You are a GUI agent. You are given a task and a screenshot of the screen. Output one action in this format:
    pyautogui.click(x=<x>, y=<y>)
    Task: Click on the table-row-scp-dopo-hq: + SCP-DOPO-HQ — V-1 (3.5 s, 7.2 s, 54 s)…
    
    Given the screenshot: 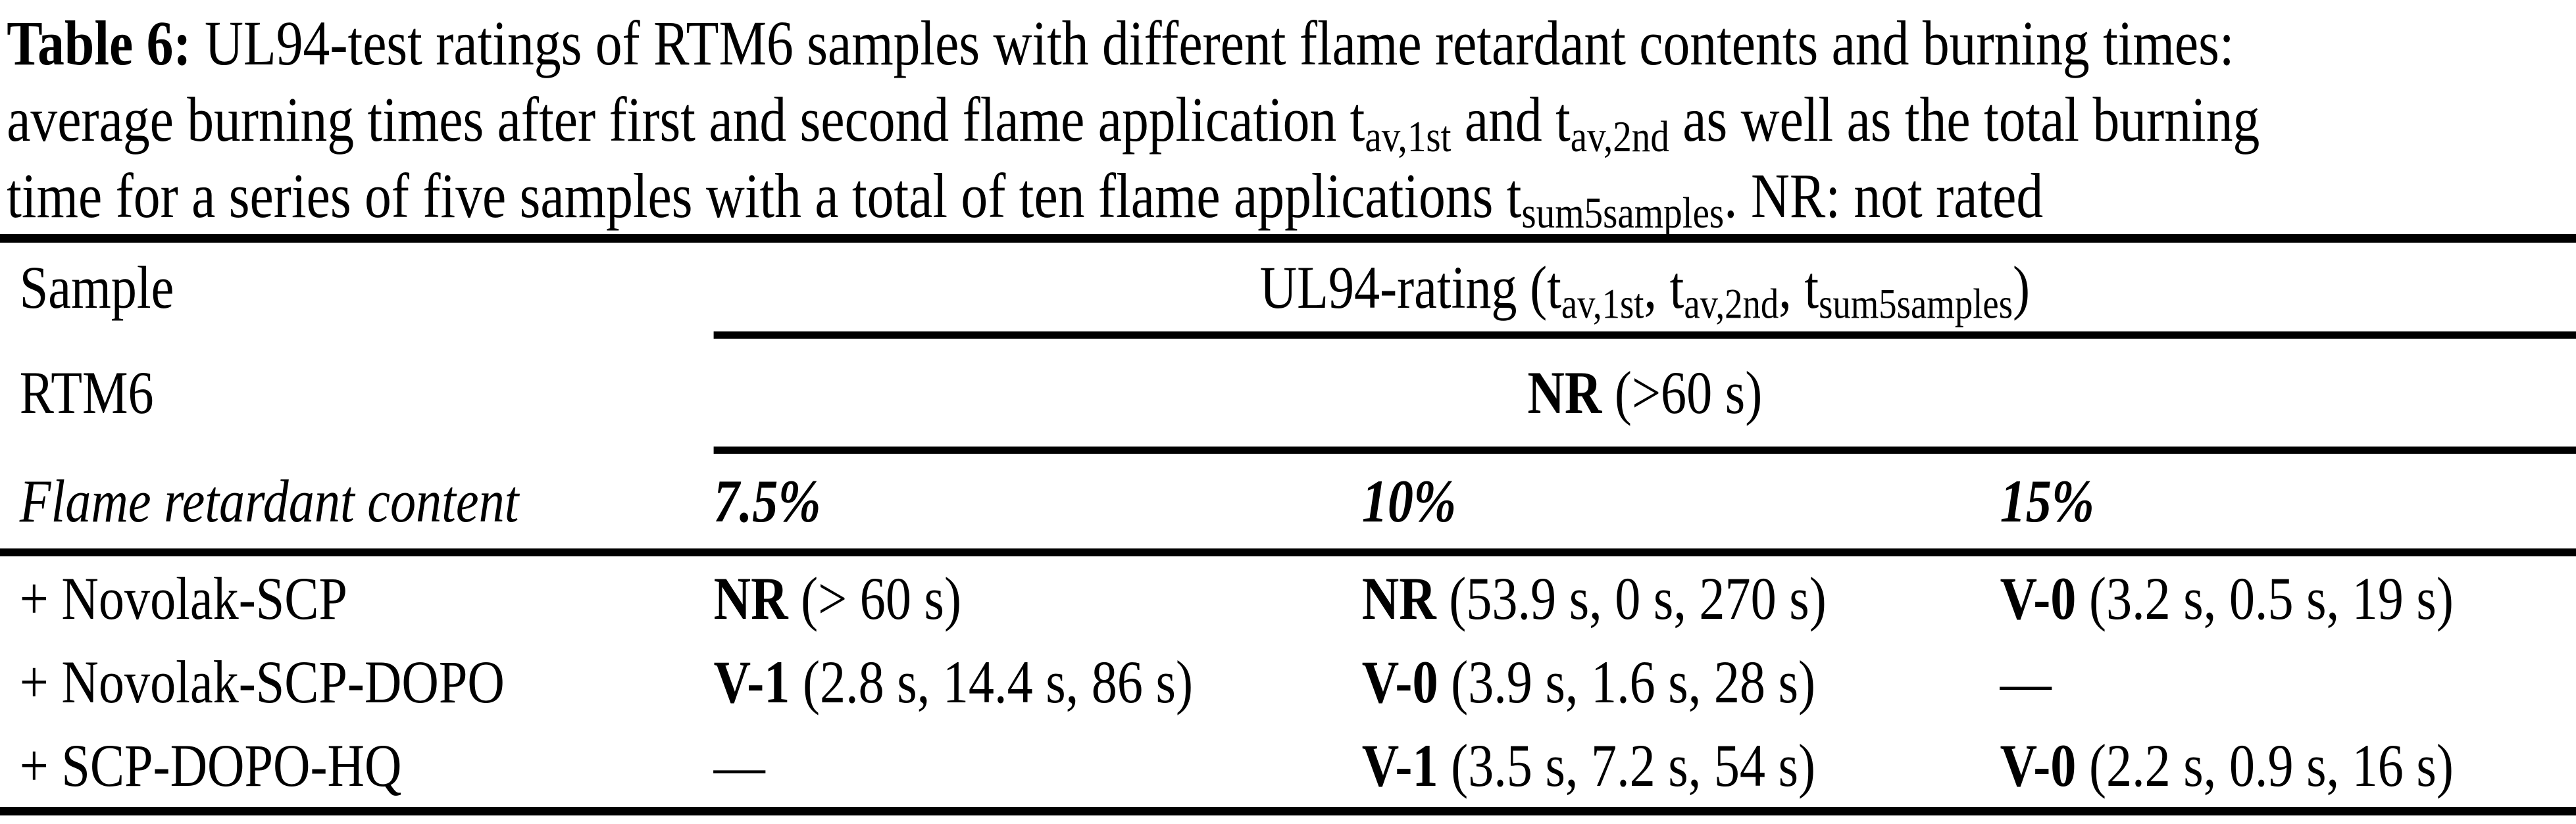 What is the action you would take?
    pyautogui.click(x=1288, y=765)
    